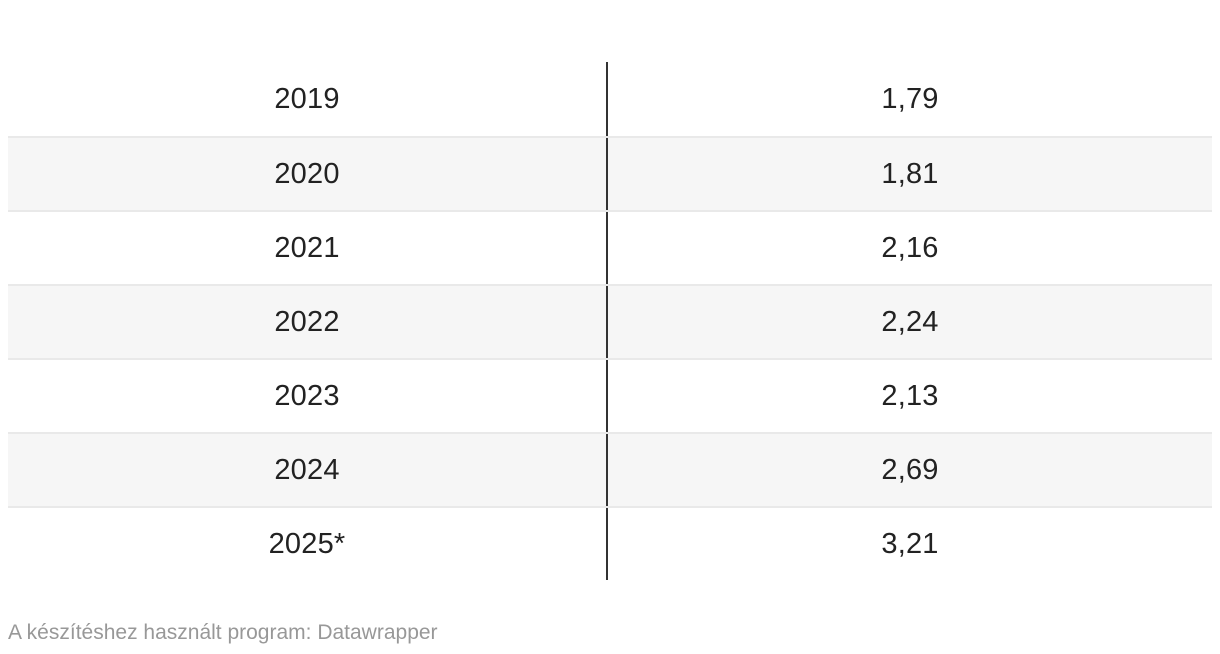 The height and width of the screenshot is (654, 1220). I want to click on year-cell: 2020, so click(308, 174).